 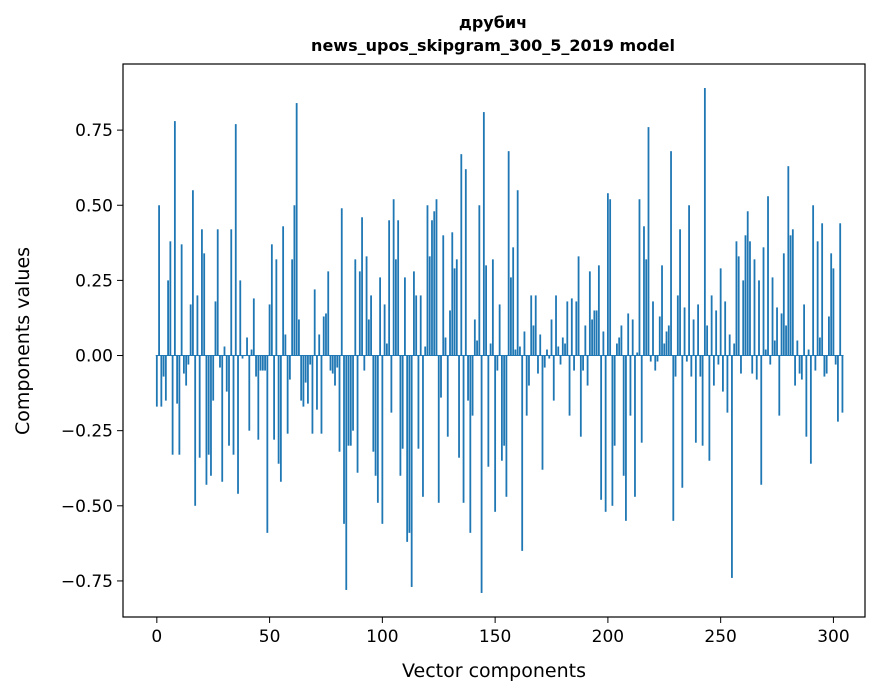 What do you see at coordinates (87, 432) in the screenshot?
I see `y-tick-label: −0.25` at bounding box center [87, 432].